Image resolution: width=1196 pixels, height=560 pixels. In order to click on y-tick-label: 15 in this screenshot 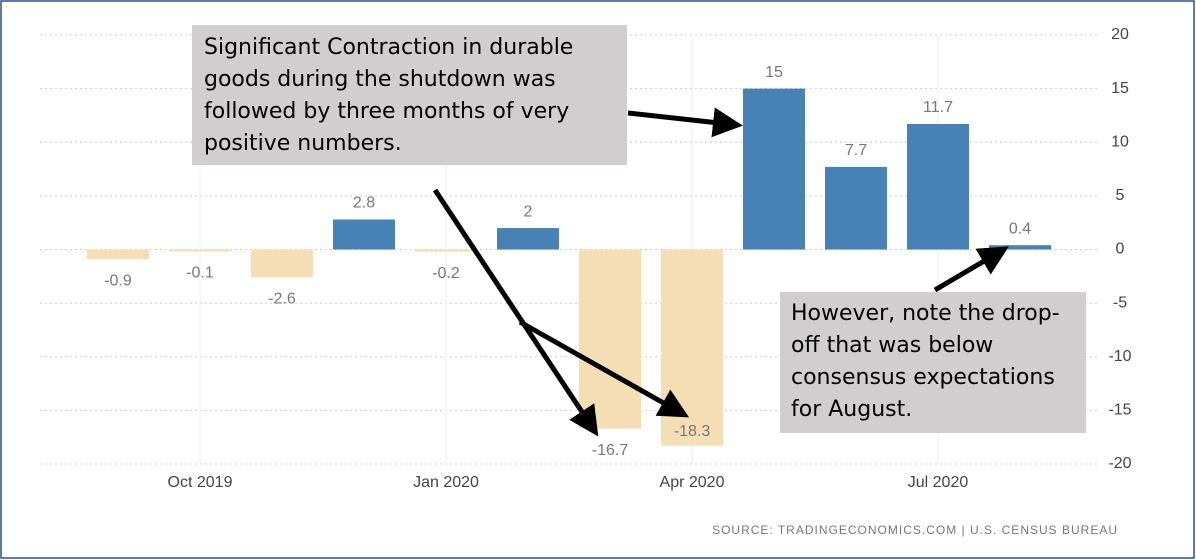, I will do `click(1120, 88)`.